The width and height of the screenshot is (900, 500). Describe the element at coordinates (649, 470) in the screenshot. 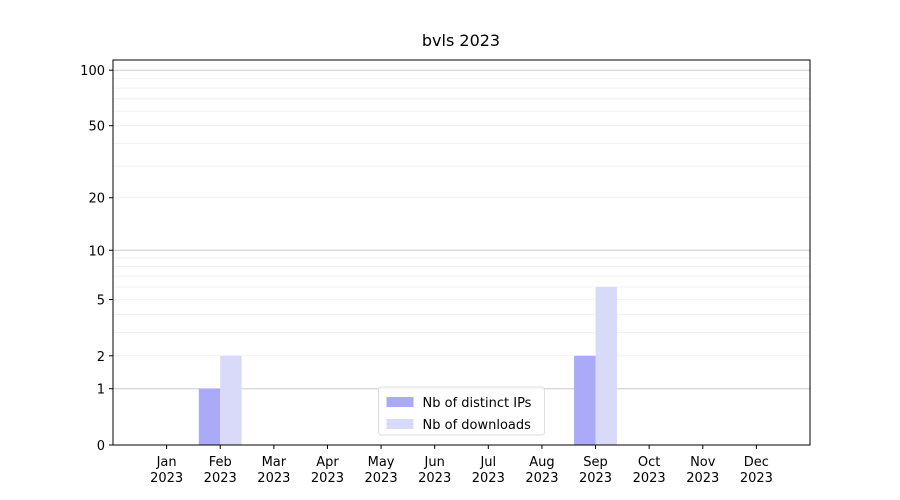

I see `x-tick-label: Oct 2023` at that location.